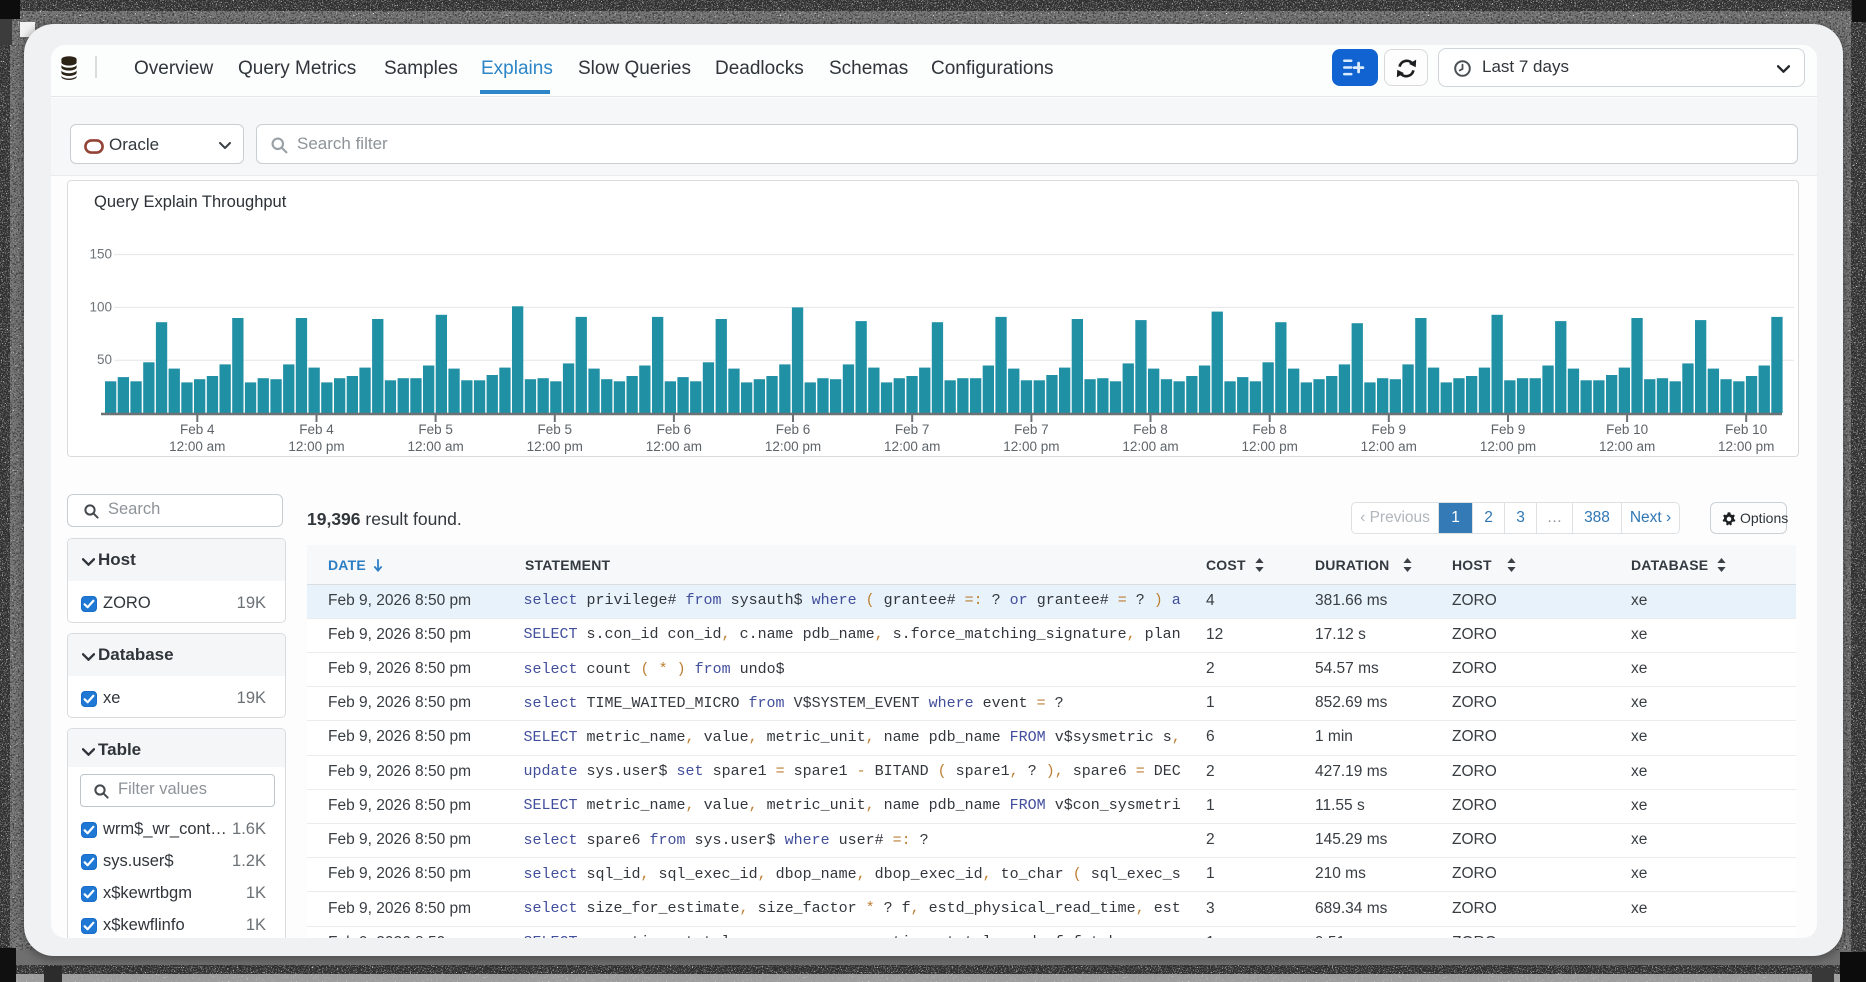 The height and width of the screenshot is (982, 1866). Describe the element at coordinates (100, 306) in the screenshot. I see `svg-text: 100` at that location.